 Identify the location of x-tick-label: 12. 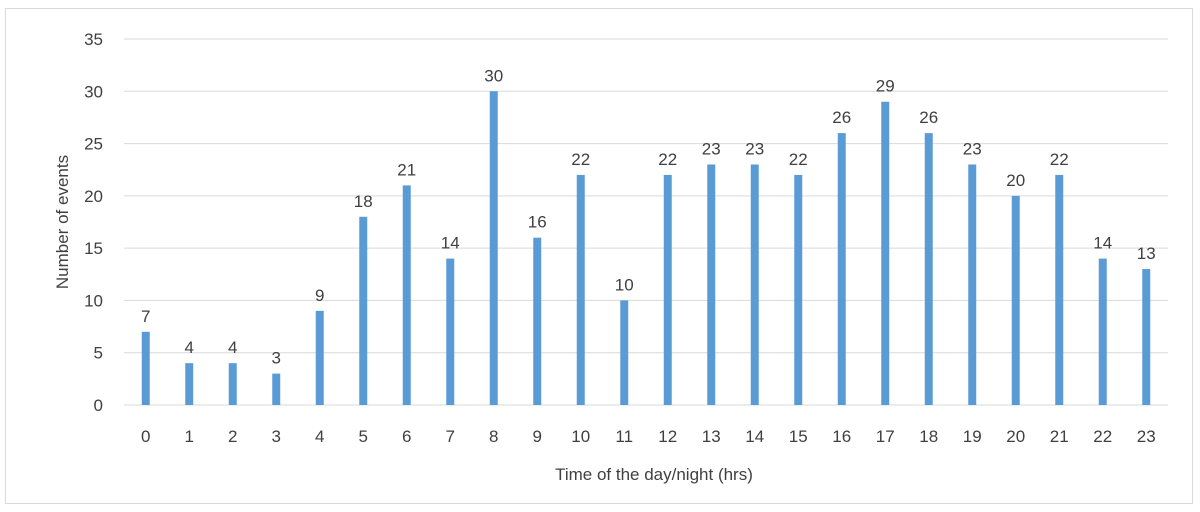
(667, 436).